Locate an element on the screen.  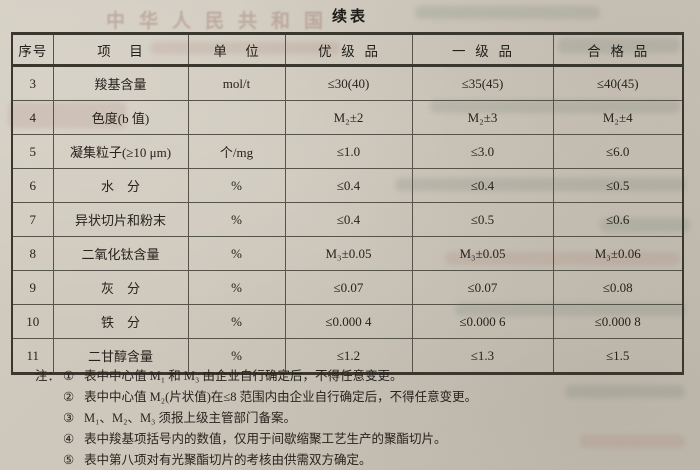
col-header-item: 项 目 is located at coordinates (121, 50).